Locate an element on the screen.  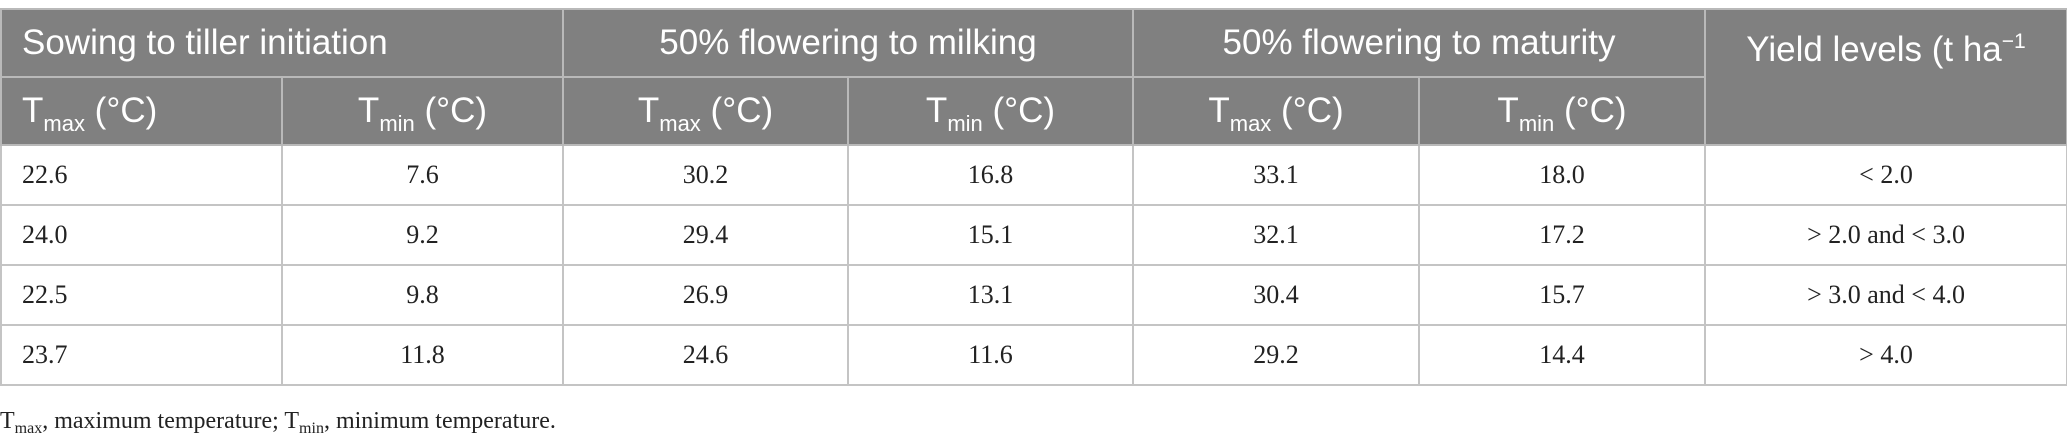
group-header-flowering-maturity: 50% flowering to maturity is located at coordinates (1419, 43).